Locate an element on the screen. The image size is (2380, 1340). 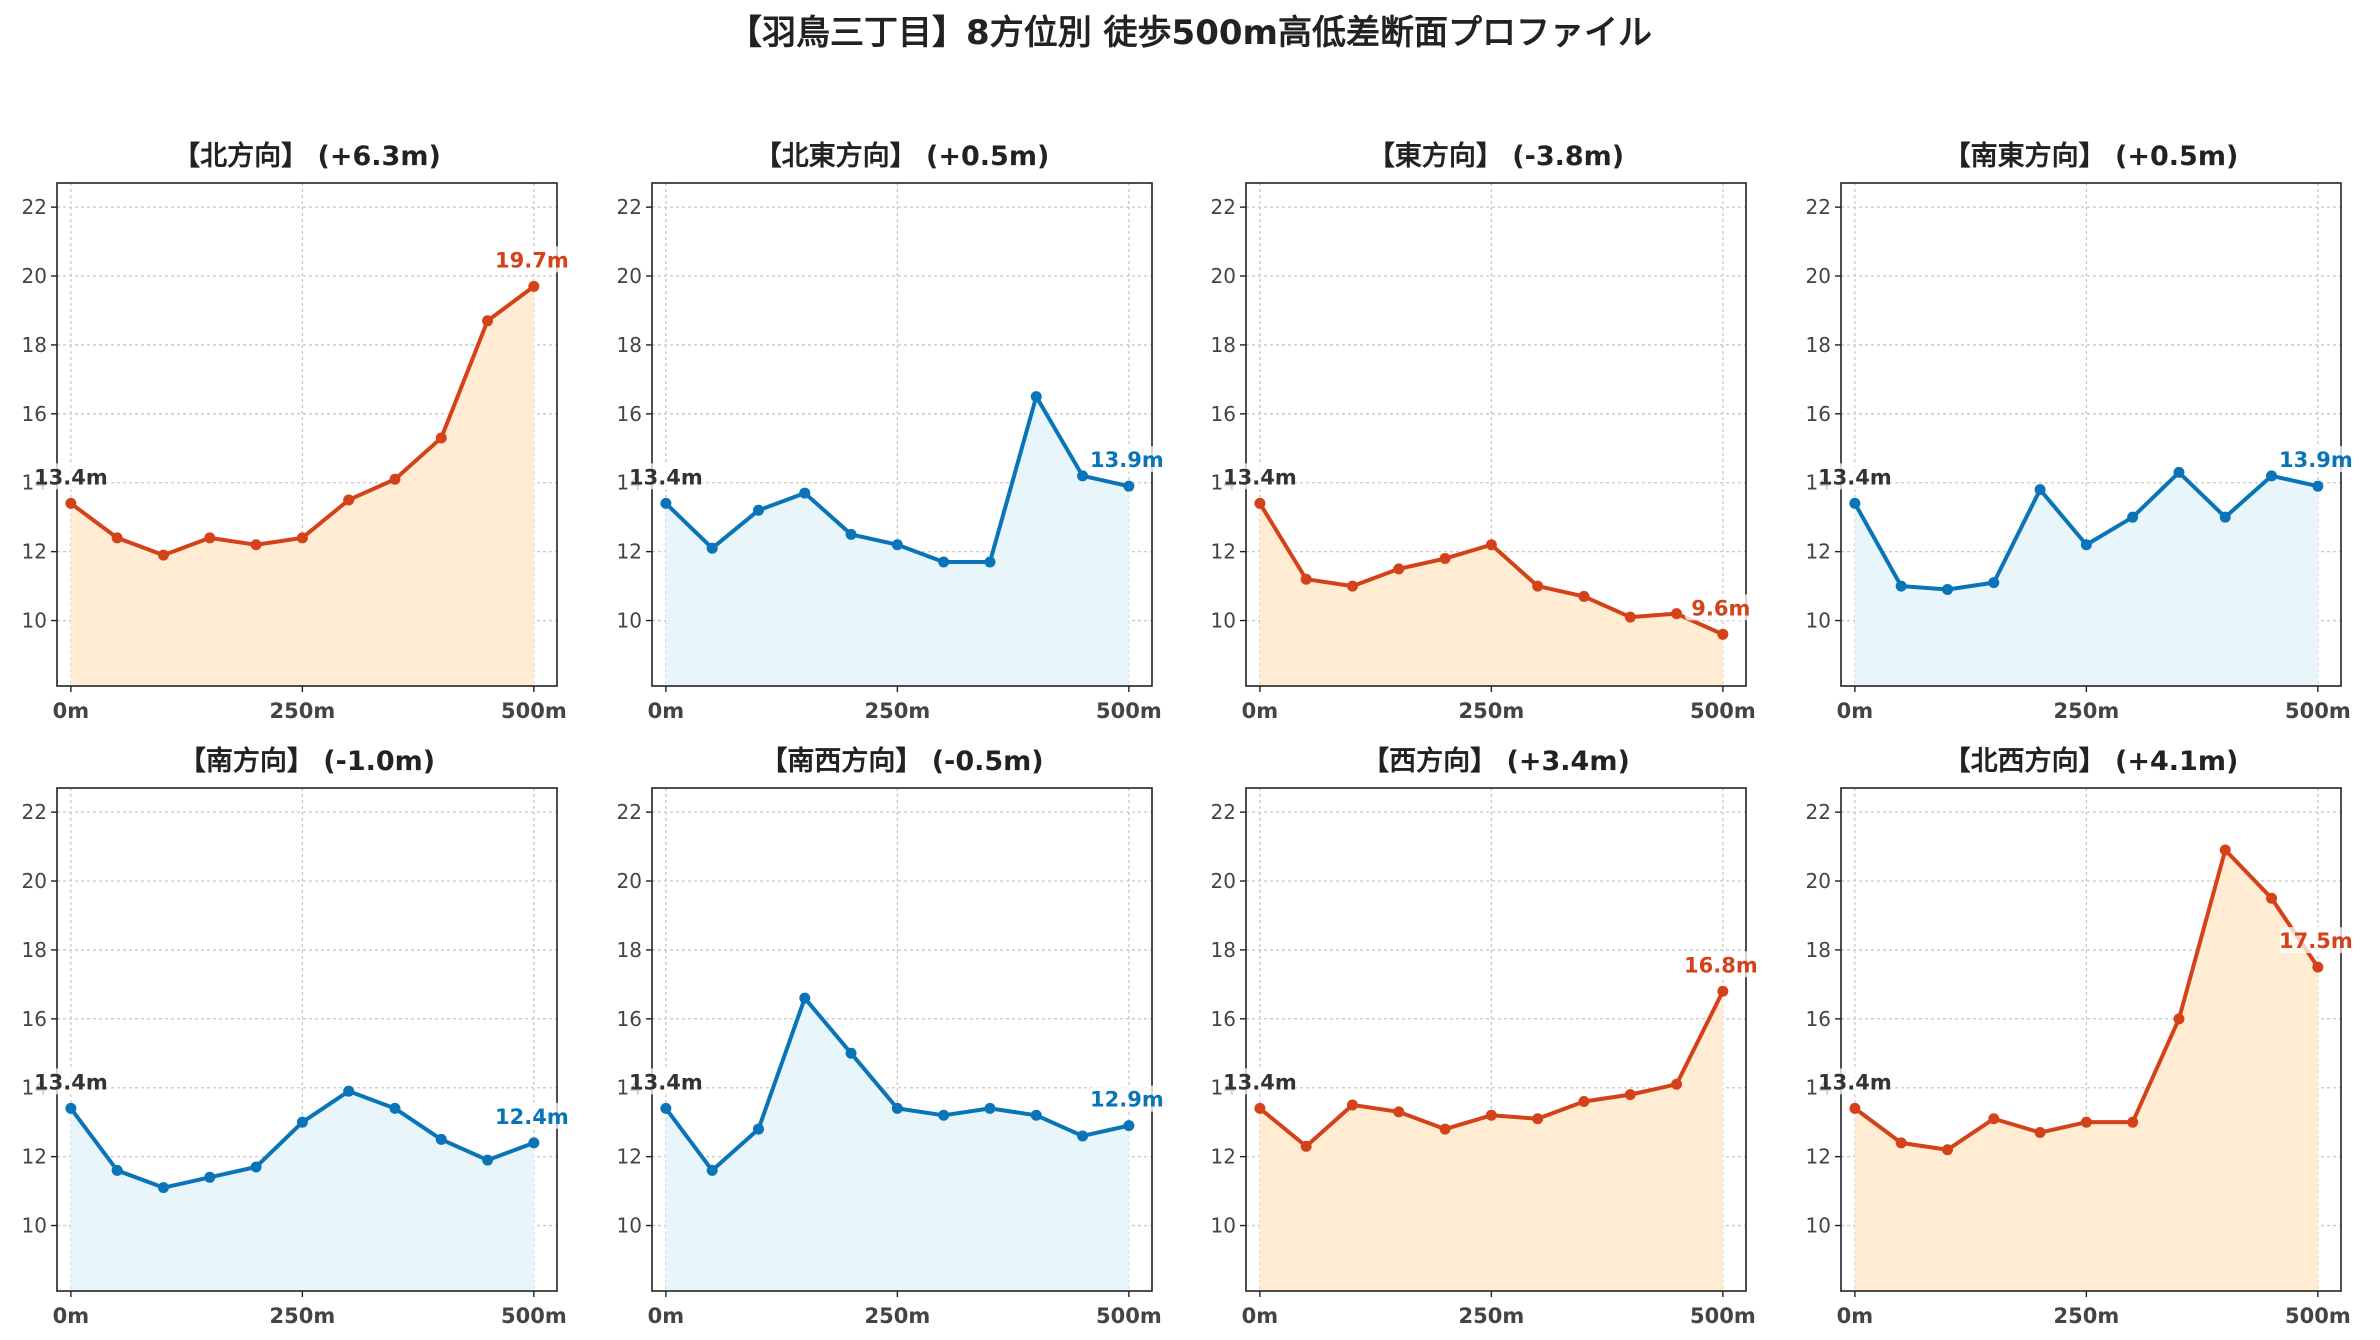
panel-title: 【南方向】 (-1.0m) is located at coordinates (307, 761).